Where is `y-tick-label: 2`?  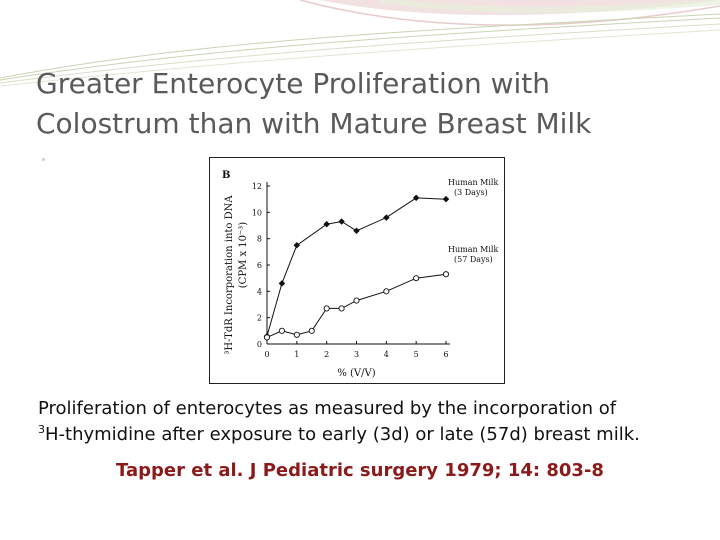
y-tick-label: 2 is located at coordinates (259, 318).